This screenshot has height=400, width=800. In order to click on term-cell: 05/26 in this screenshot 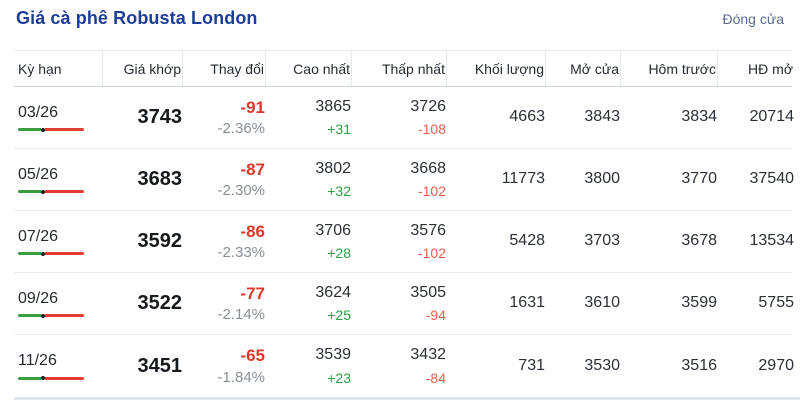, I will do `click(58, 179)`.